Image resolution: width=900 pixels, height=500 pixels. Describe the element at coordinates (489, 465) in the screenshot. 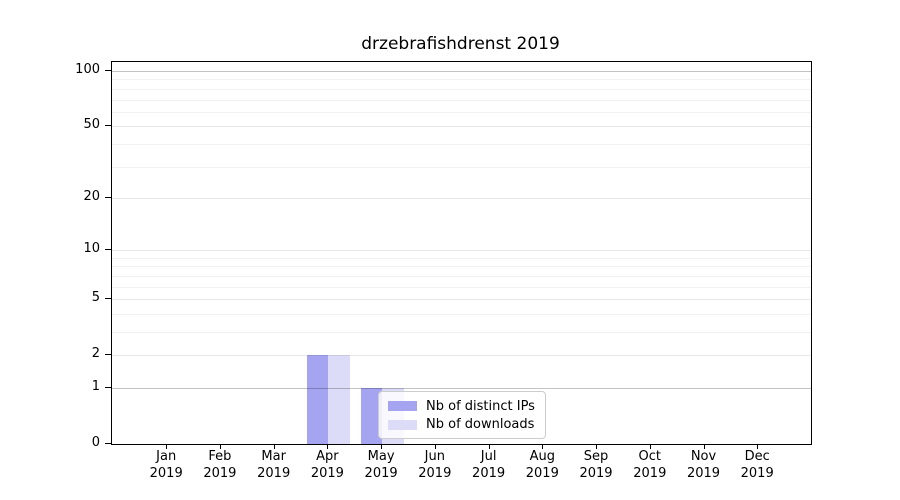

I see `x-tick-label-jul: Jul 2019` at that location.